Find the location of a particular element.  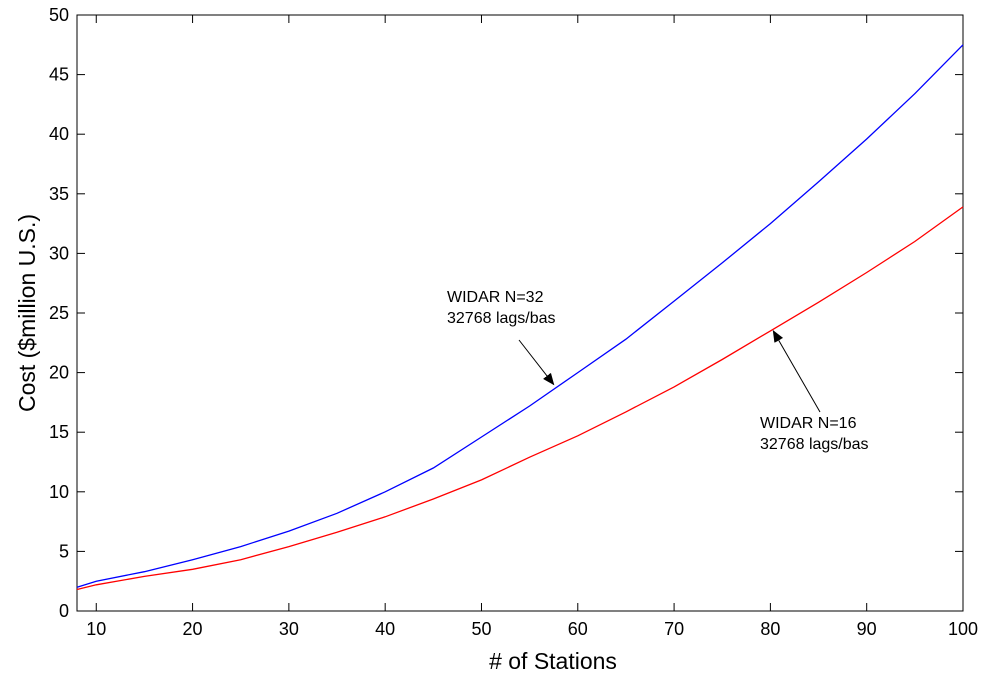

x-tick-label: 40 is located at coordinates (385, 629).